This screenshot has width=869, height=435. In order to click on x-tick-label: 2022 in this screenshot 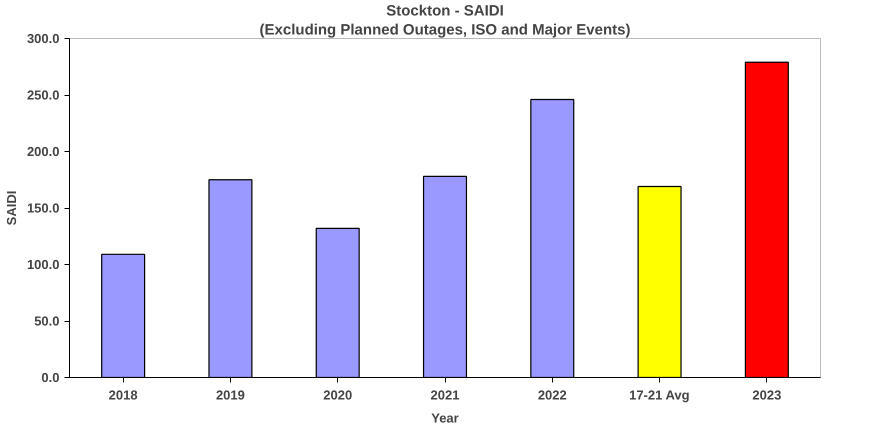, I will do `click(552, 395)`.